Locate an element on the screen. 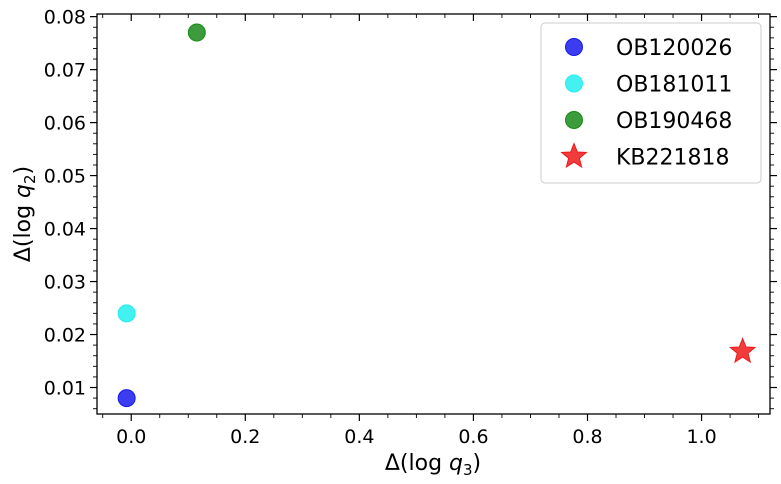 The image size is (781, 484). data-point-ob181011 is located at coordinates (126, 313).